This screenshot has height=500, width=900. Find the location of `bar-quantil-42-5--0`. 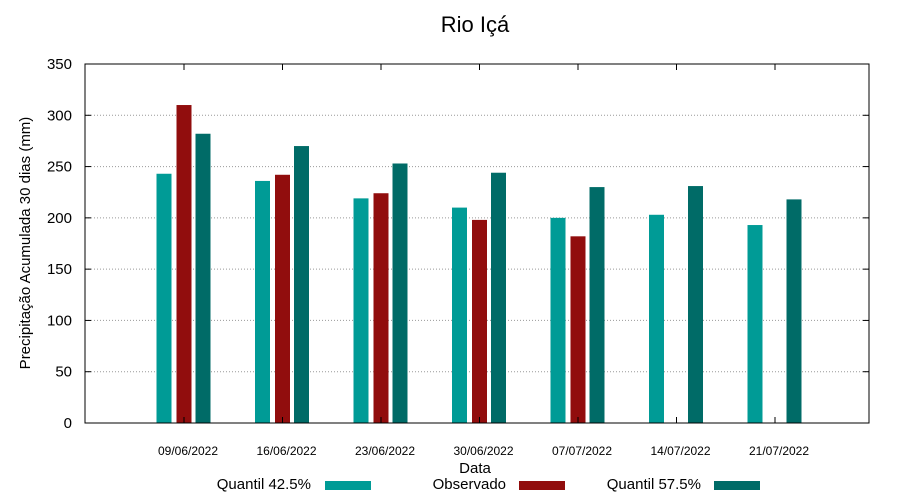

bar-quantil-42-5--0 is located at coordinates (164, 298).